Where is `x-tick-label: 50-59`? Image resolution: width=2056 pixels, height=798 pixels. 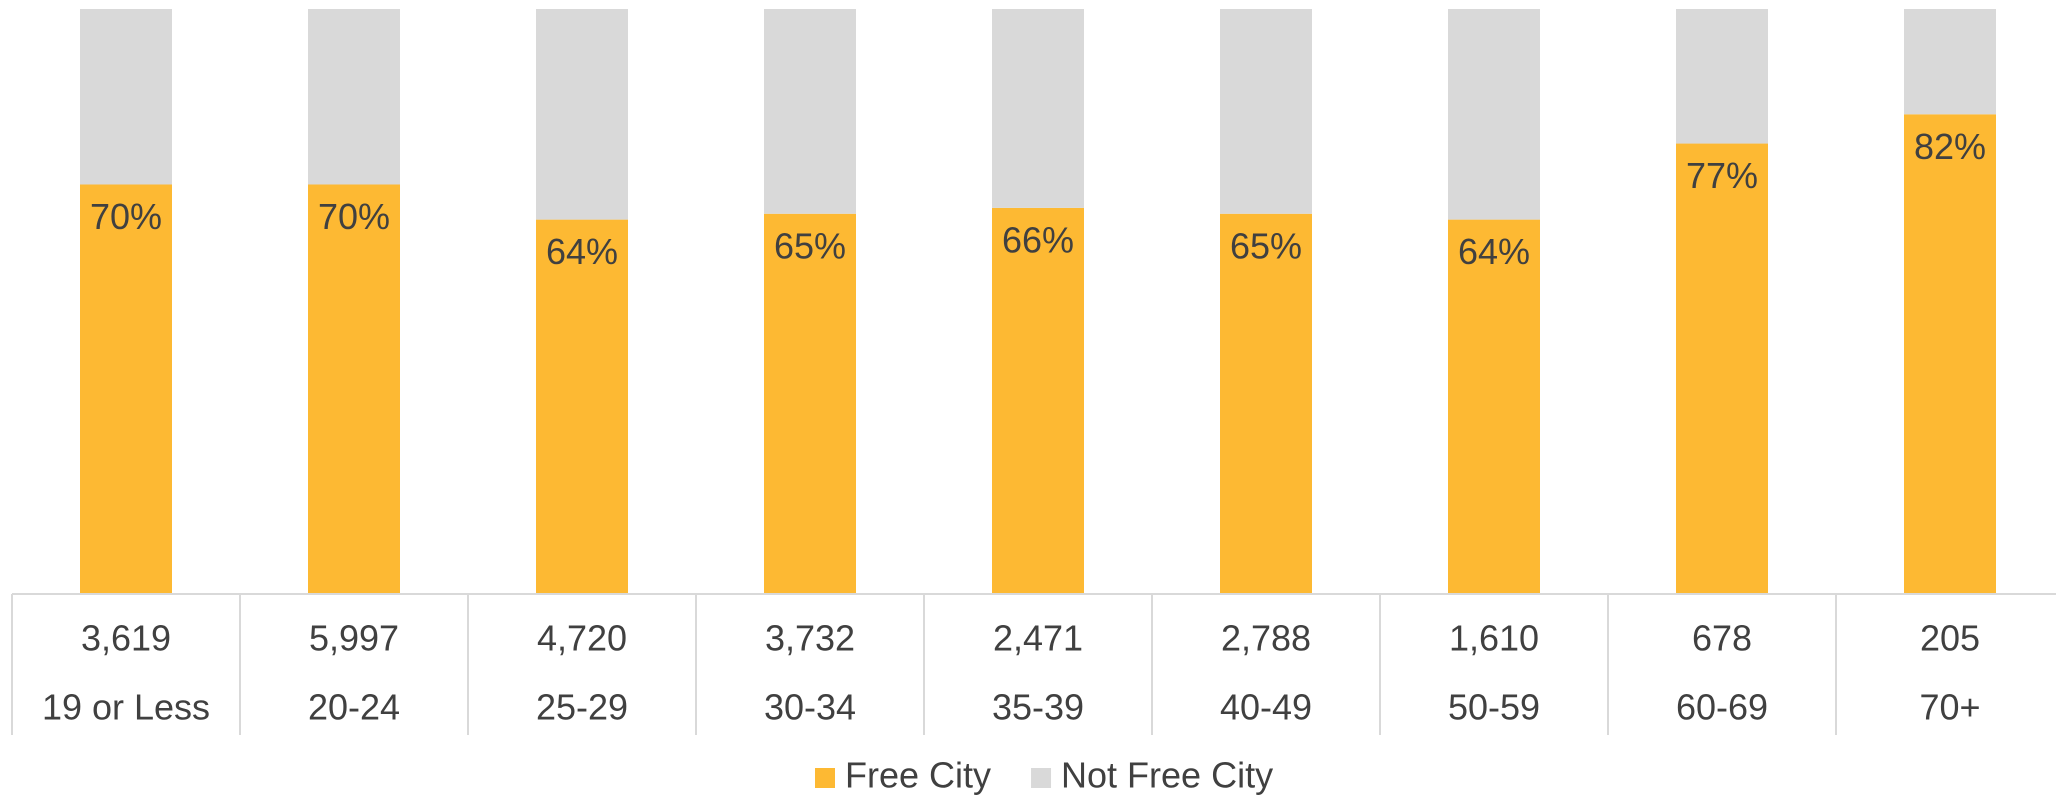
x-tick-label: 50-59 is located at coordinates (1494, 707).